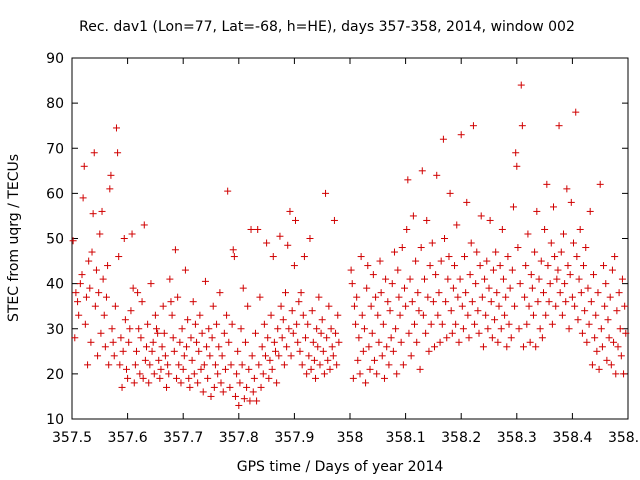  I want to click on y-tick-label: 30, so click(55, 330).